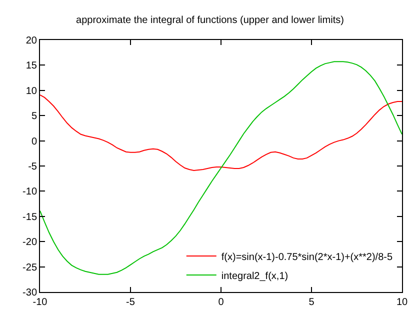 The image size is (420, 320). I want to click on y-tick-label: -25, so click(30, 268).